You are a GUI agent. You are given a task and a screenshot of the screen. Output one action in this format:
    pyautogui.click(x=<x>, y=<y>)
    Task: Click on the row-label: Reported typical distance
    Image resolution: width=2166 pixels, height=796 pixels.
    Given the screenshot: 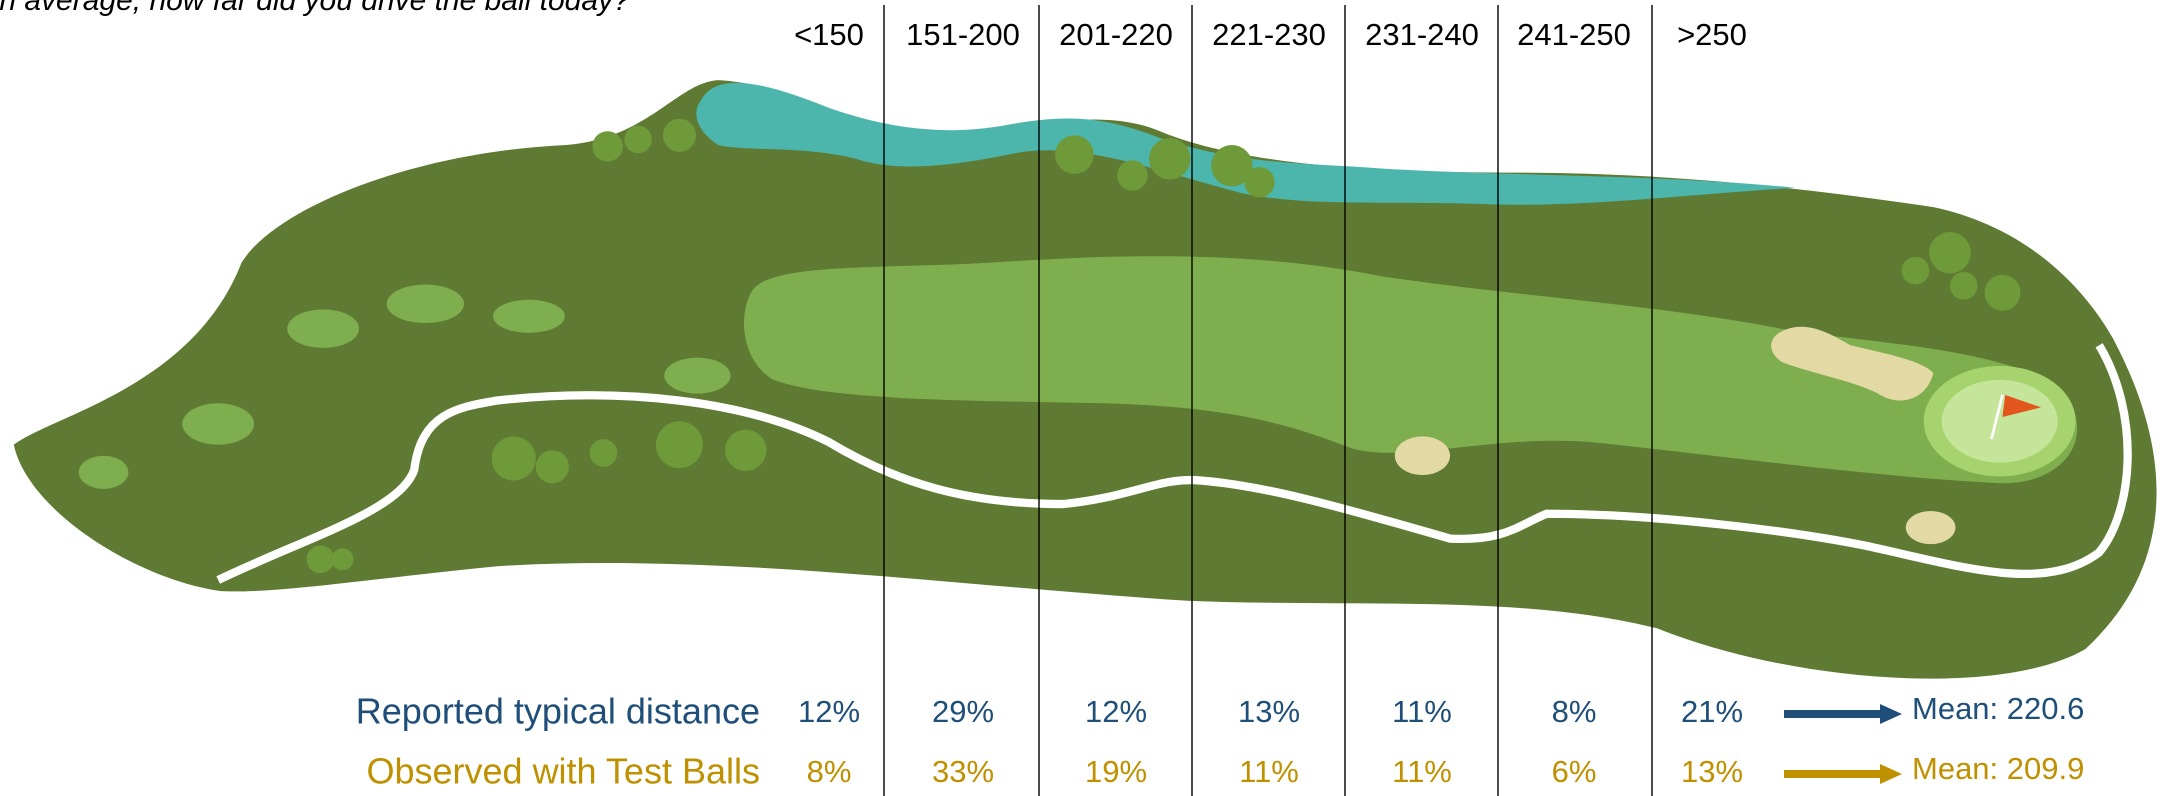 What is the action you would take?
    pyautogui.click(x=558, y=711)
    